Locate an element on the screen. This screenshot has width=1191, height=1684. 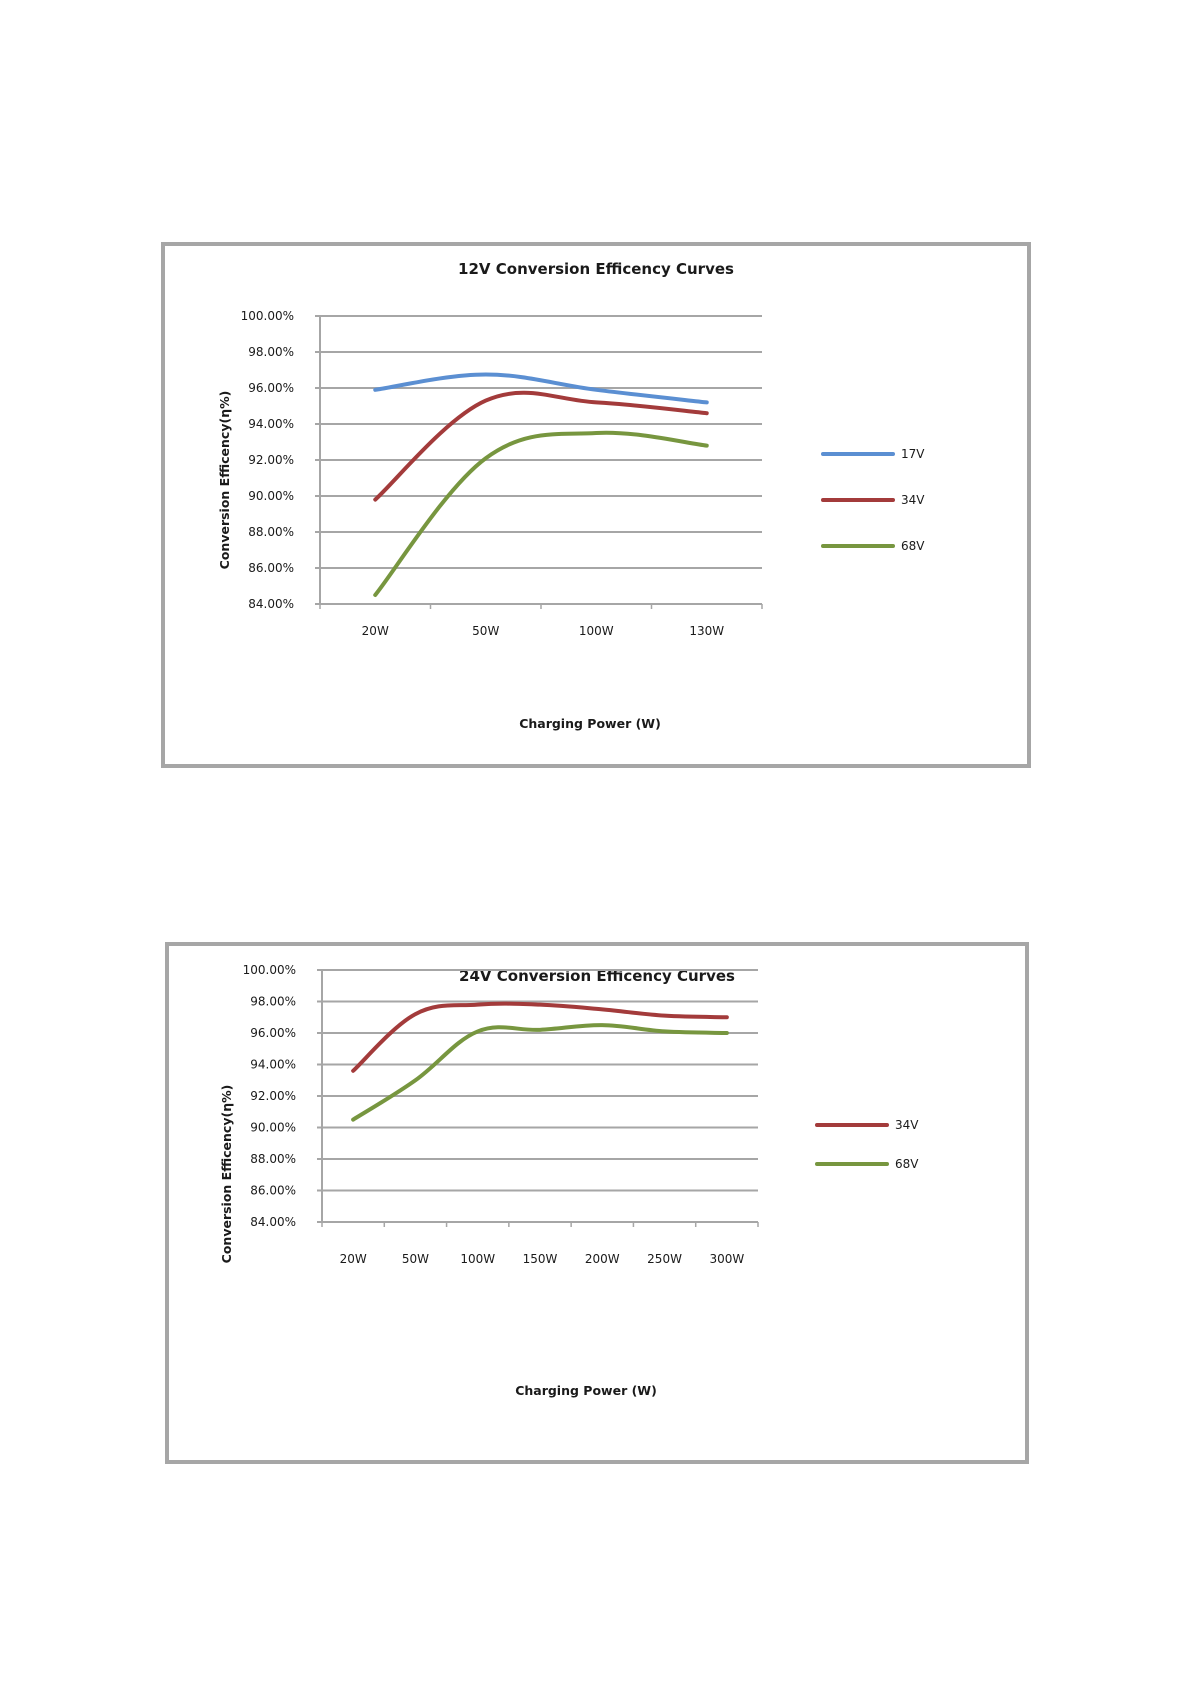
x-tick-label: 250W is located at coordinates (664, 1259).